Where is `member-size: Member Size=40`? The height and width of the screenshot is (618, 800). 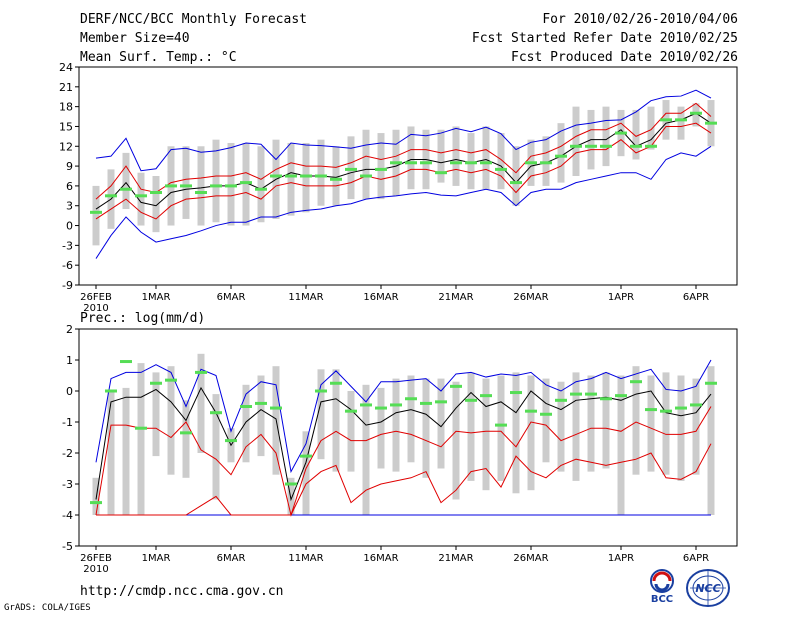
member-size: Member Size=40 is located at coordinates (135, 38).